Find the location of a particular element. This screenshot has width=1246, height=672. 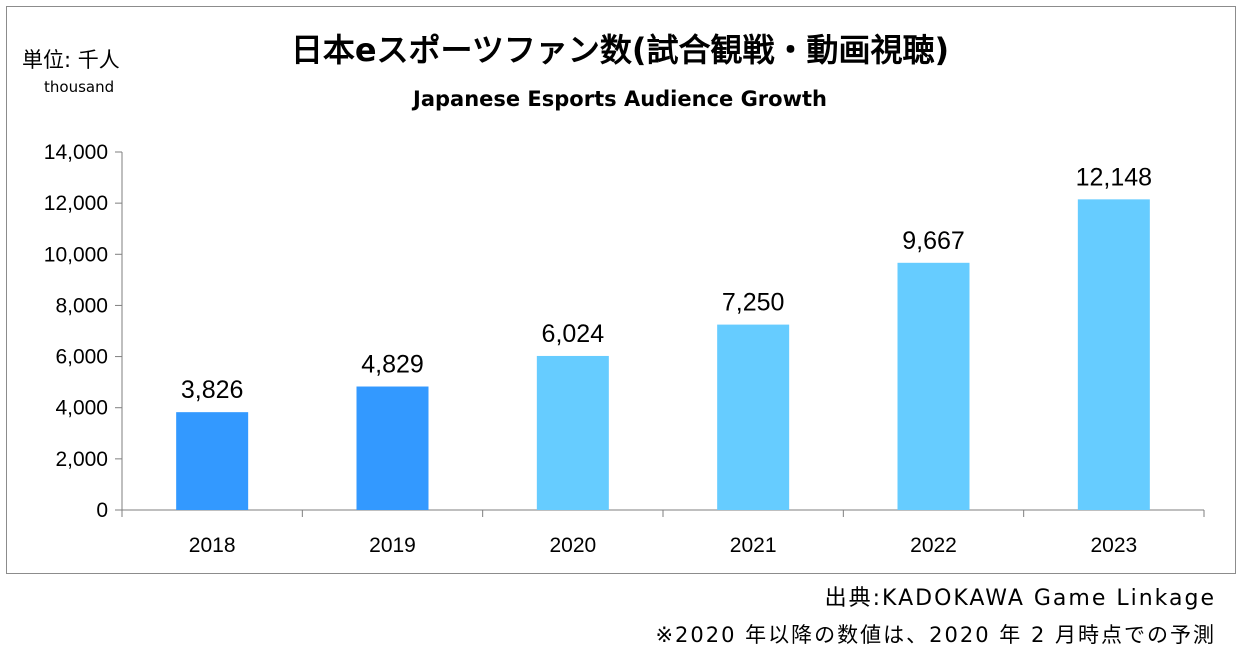

bar-2022 is located at coordinates (933, 386).